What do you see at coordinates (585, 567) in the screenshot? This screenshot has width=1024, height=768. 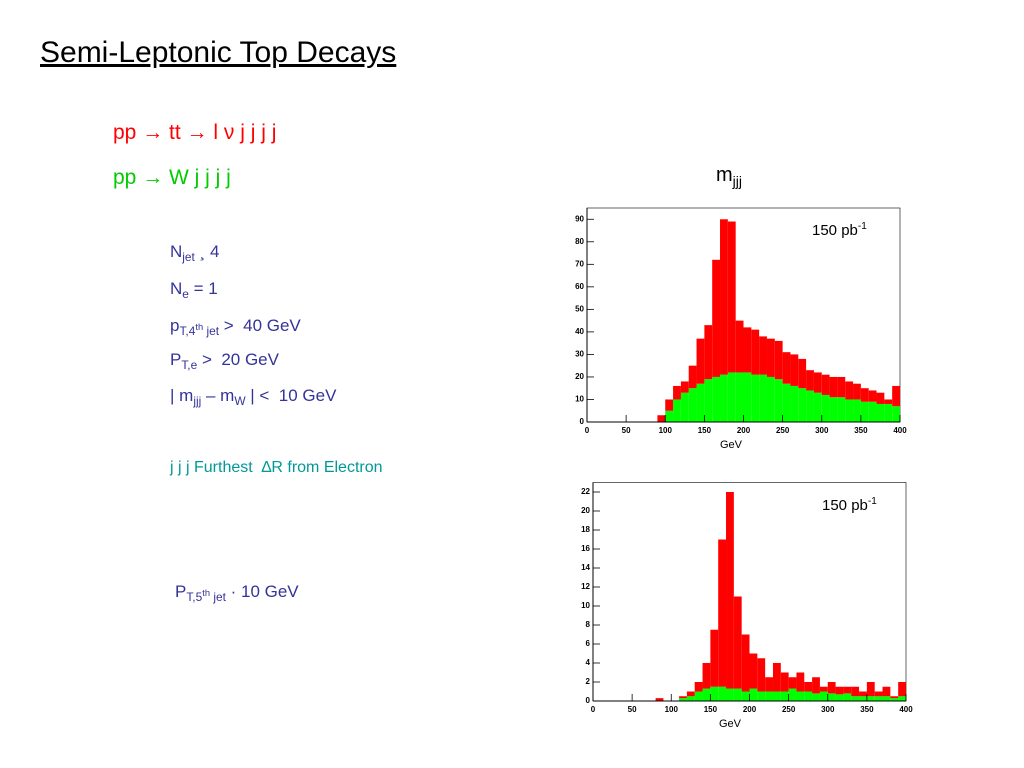 I see `y-tick-label: 14` at bounding box center [585, 567].